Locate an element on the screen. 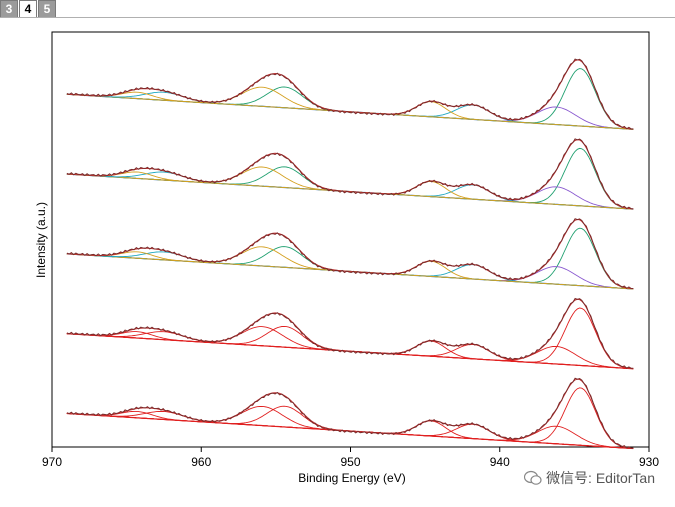  watermark-text: 微信号: EditorTan is located at coordinates (600, 478).